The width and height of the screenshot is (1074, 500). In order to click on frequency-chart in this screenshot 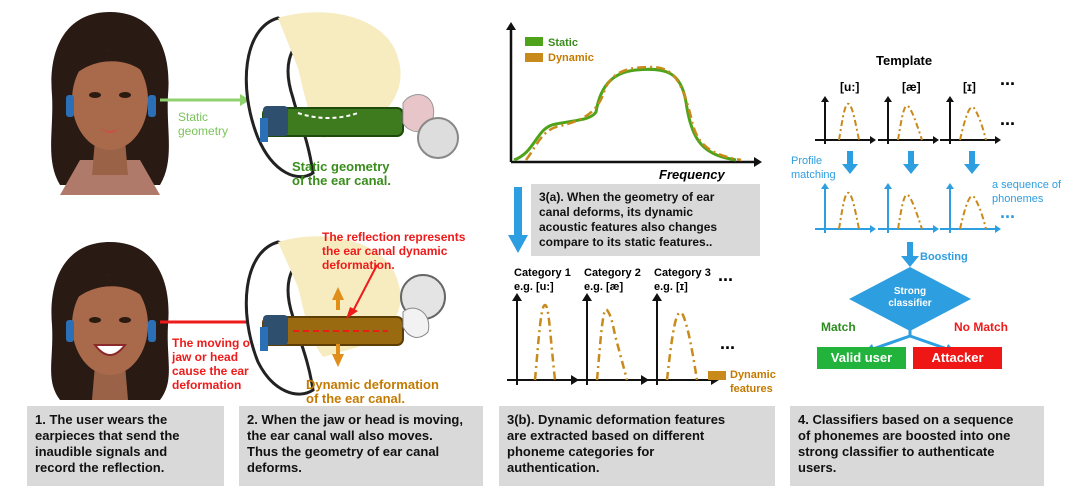, I will do `click(634, 94)`.